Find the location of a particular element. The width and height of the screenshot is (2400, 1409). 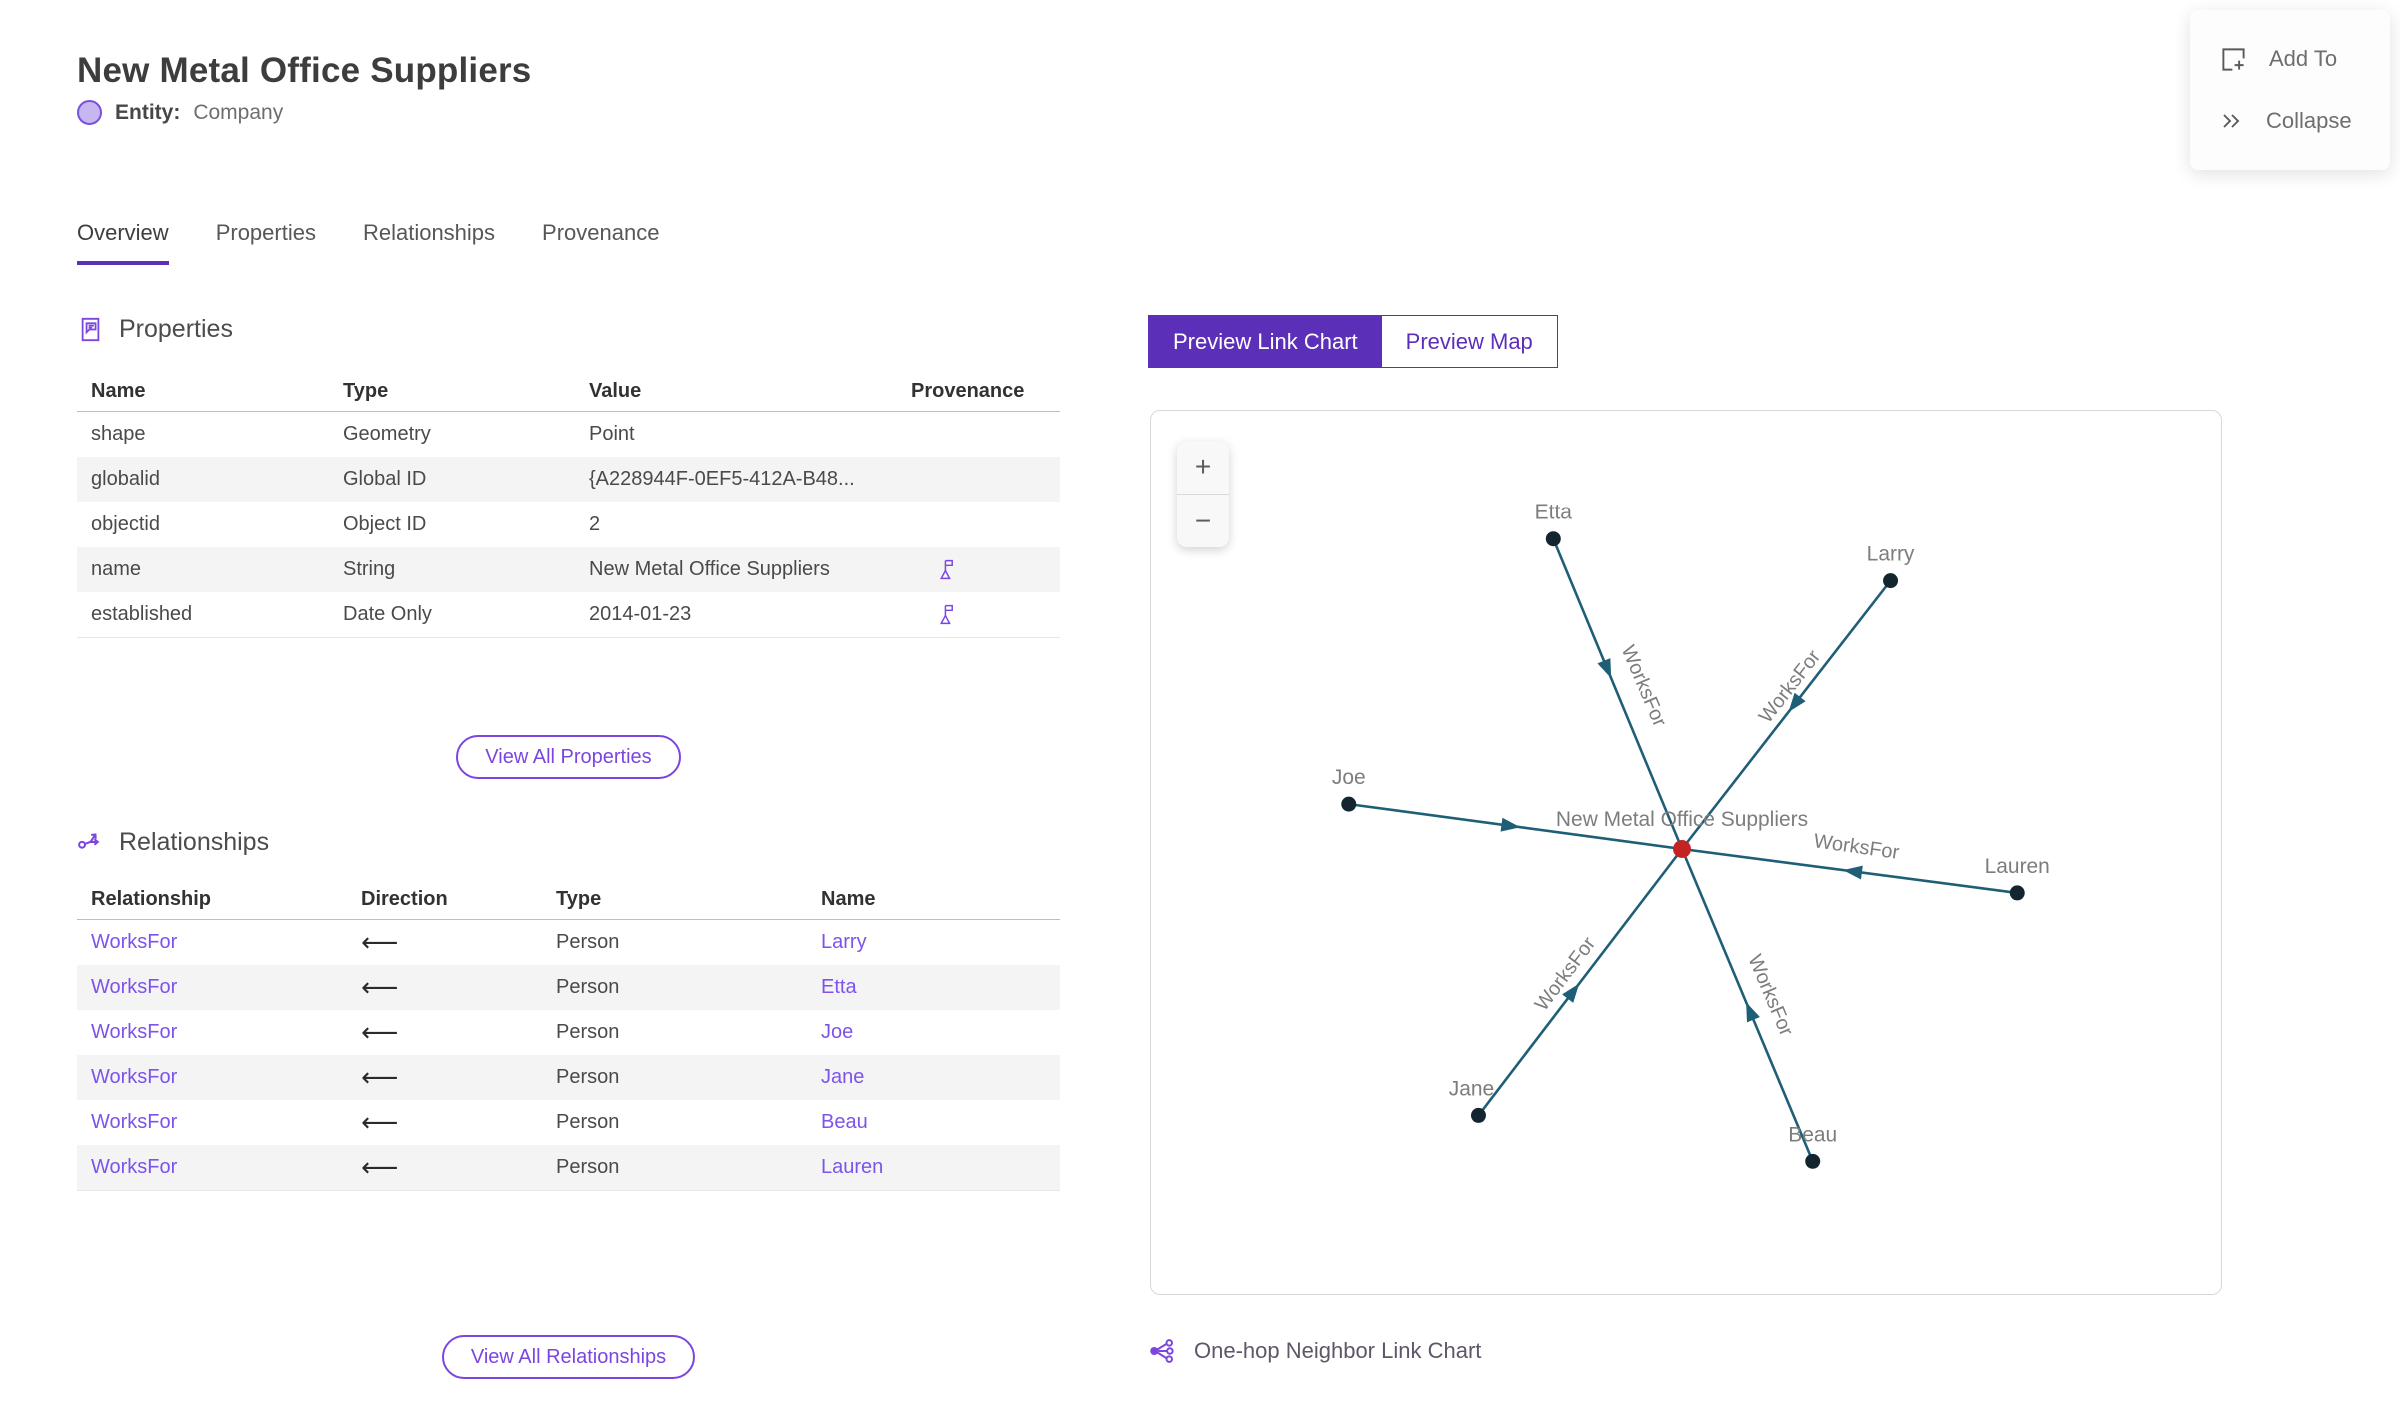

zoom-out-button: − is located at coordinates (1203, 520).